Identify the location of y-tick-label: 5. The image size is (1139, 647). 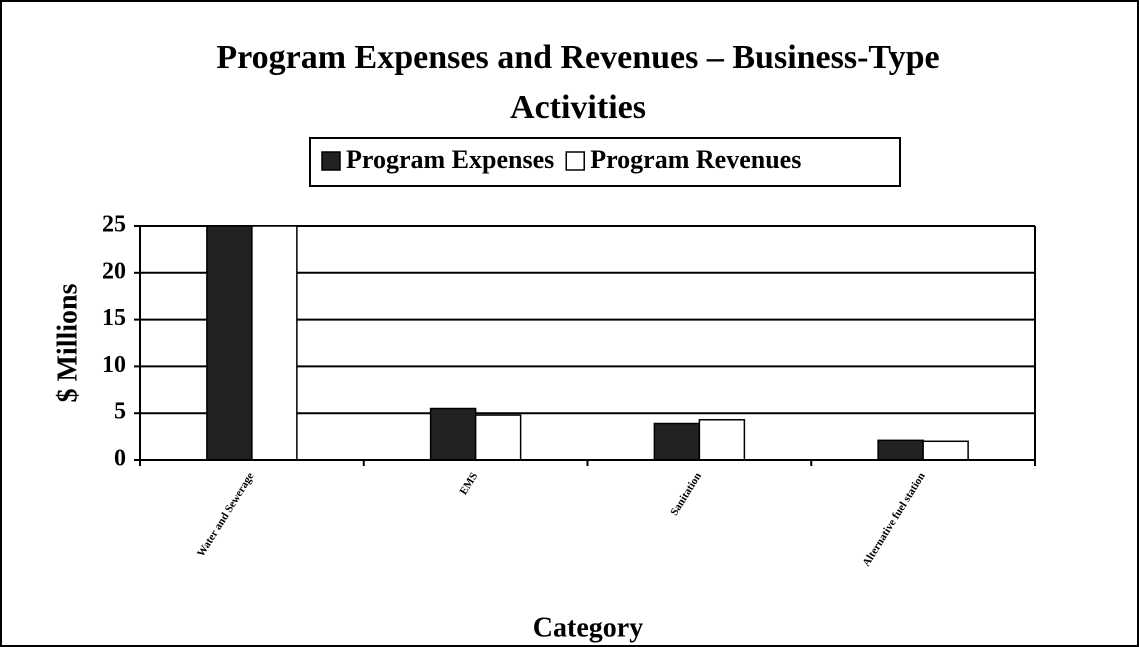
(120, 412).